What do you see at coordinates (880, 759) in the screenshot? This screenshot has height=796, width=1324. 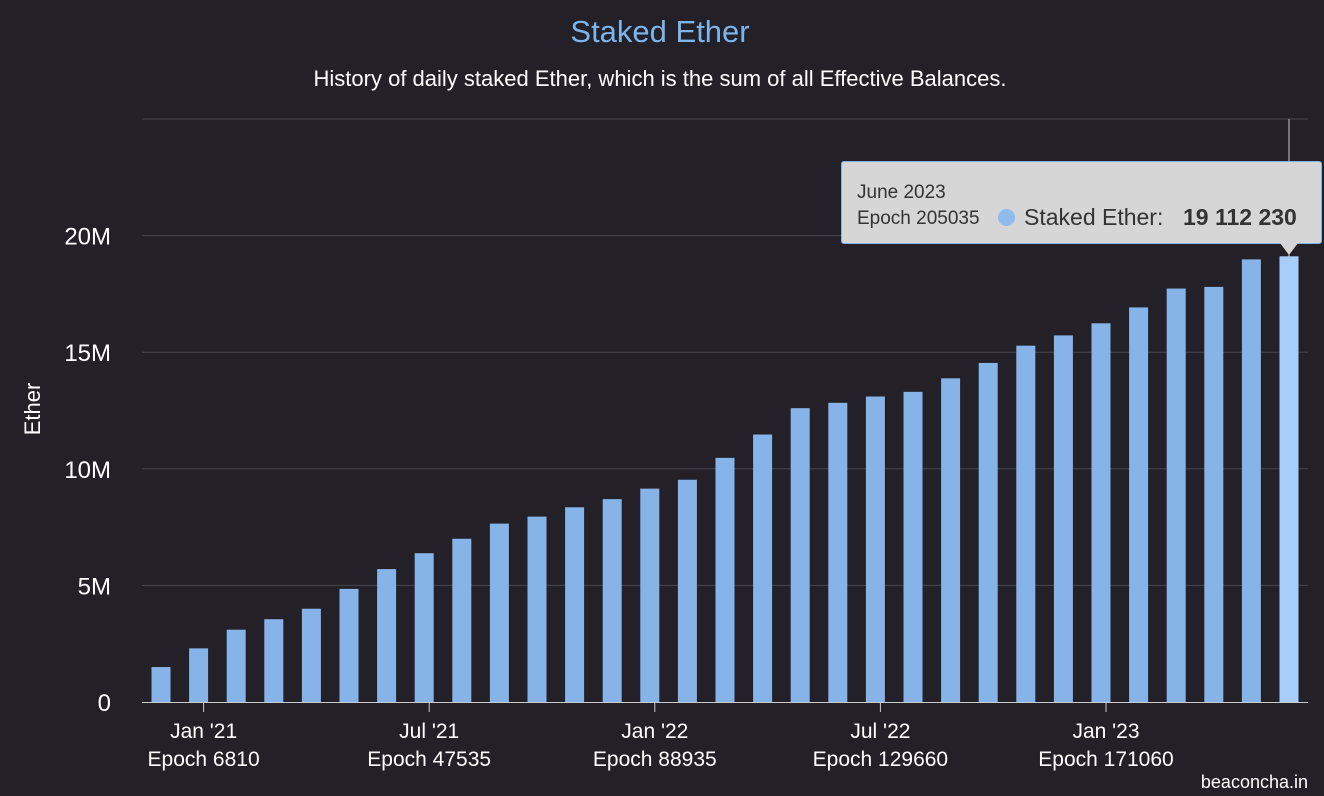 I see `x-tick-epoch-label: Epoch 129660` at bounding box center [880, 759].